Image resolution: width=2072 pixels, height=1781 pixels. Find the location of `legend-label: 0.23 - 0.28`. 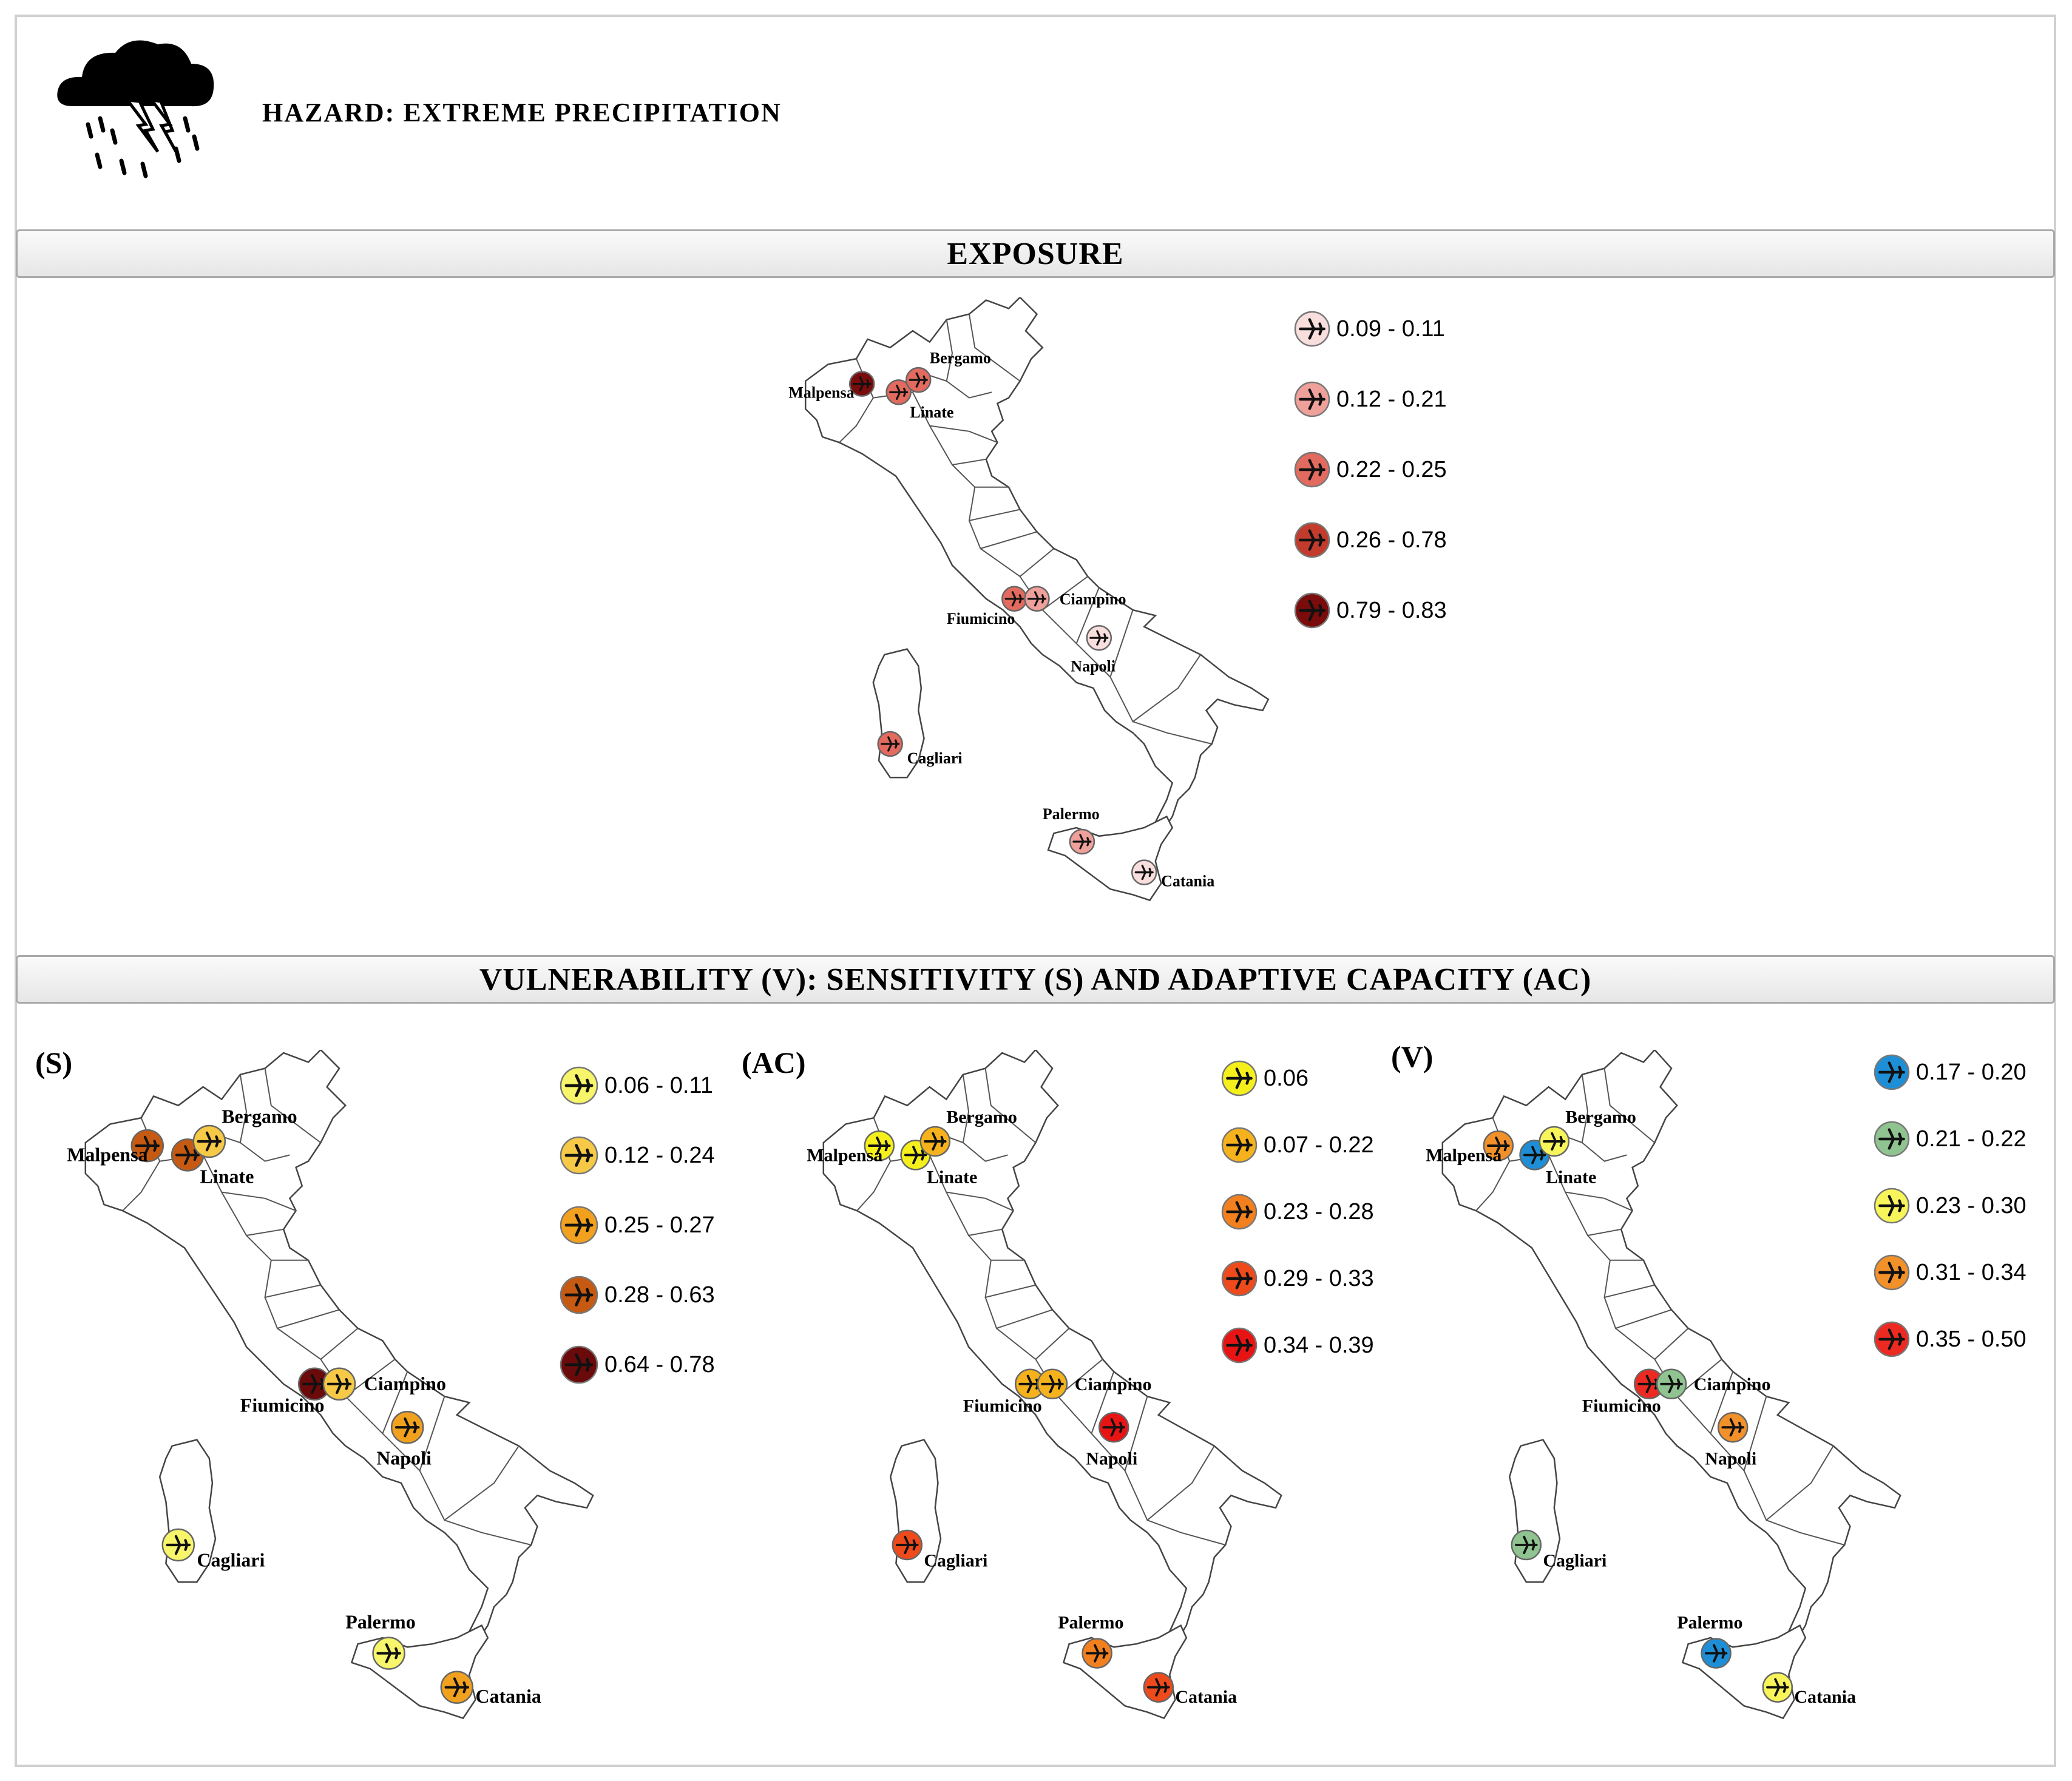

legend-label: 0.23 - 0.28 is located at coordinates (1319, 1211).